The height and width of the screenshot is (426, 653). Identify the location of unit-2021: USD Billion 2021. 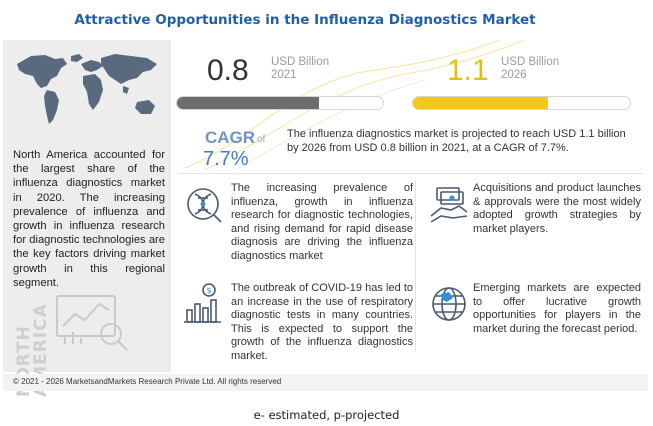
(300, 69).